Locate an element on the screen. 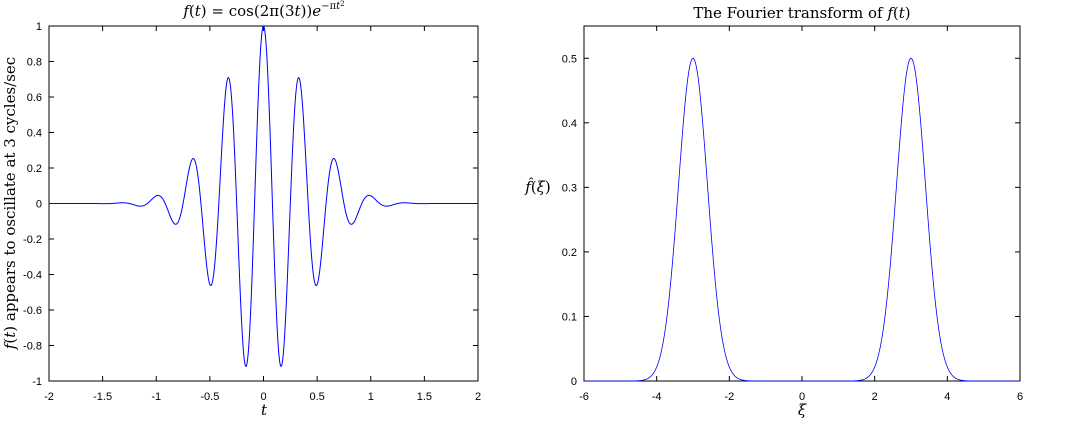 This screenshot has width=1072, height=426. left-y-tick-label: 0.6 is located at coordinates (34, 98).